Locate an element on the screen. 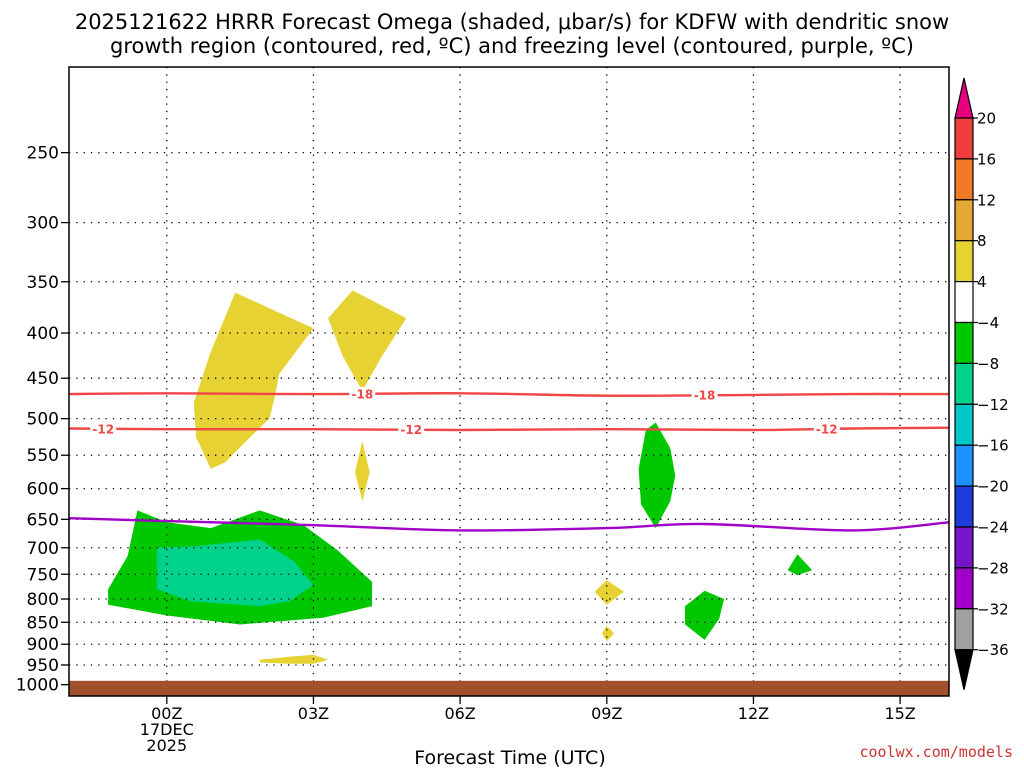 The image size is (1024, 768). y-tick-label: 550 is located at coordinates (43, 456).